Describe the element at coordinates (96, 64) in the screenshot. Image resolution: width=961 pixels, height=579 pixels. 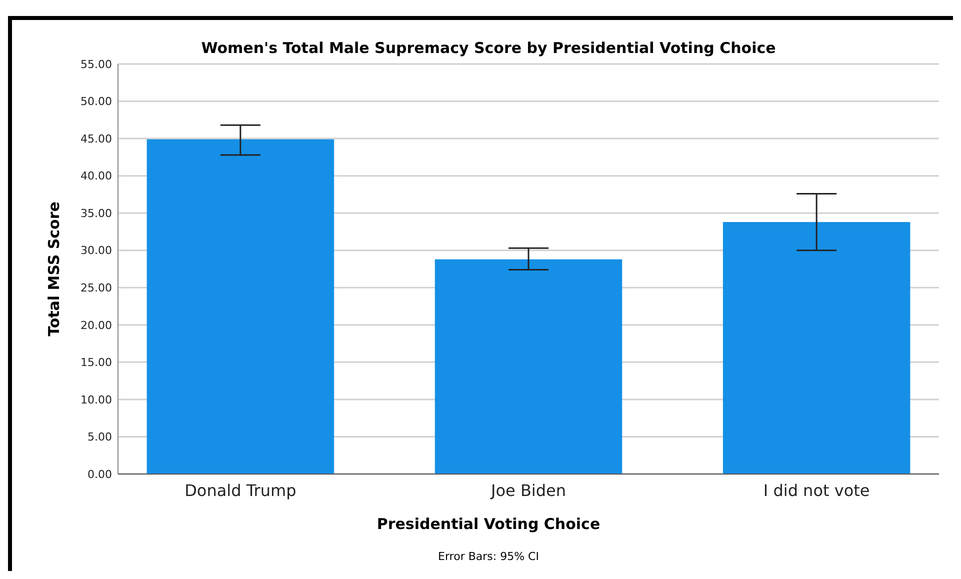
I see `y-tick-label: 55.00` at that location.